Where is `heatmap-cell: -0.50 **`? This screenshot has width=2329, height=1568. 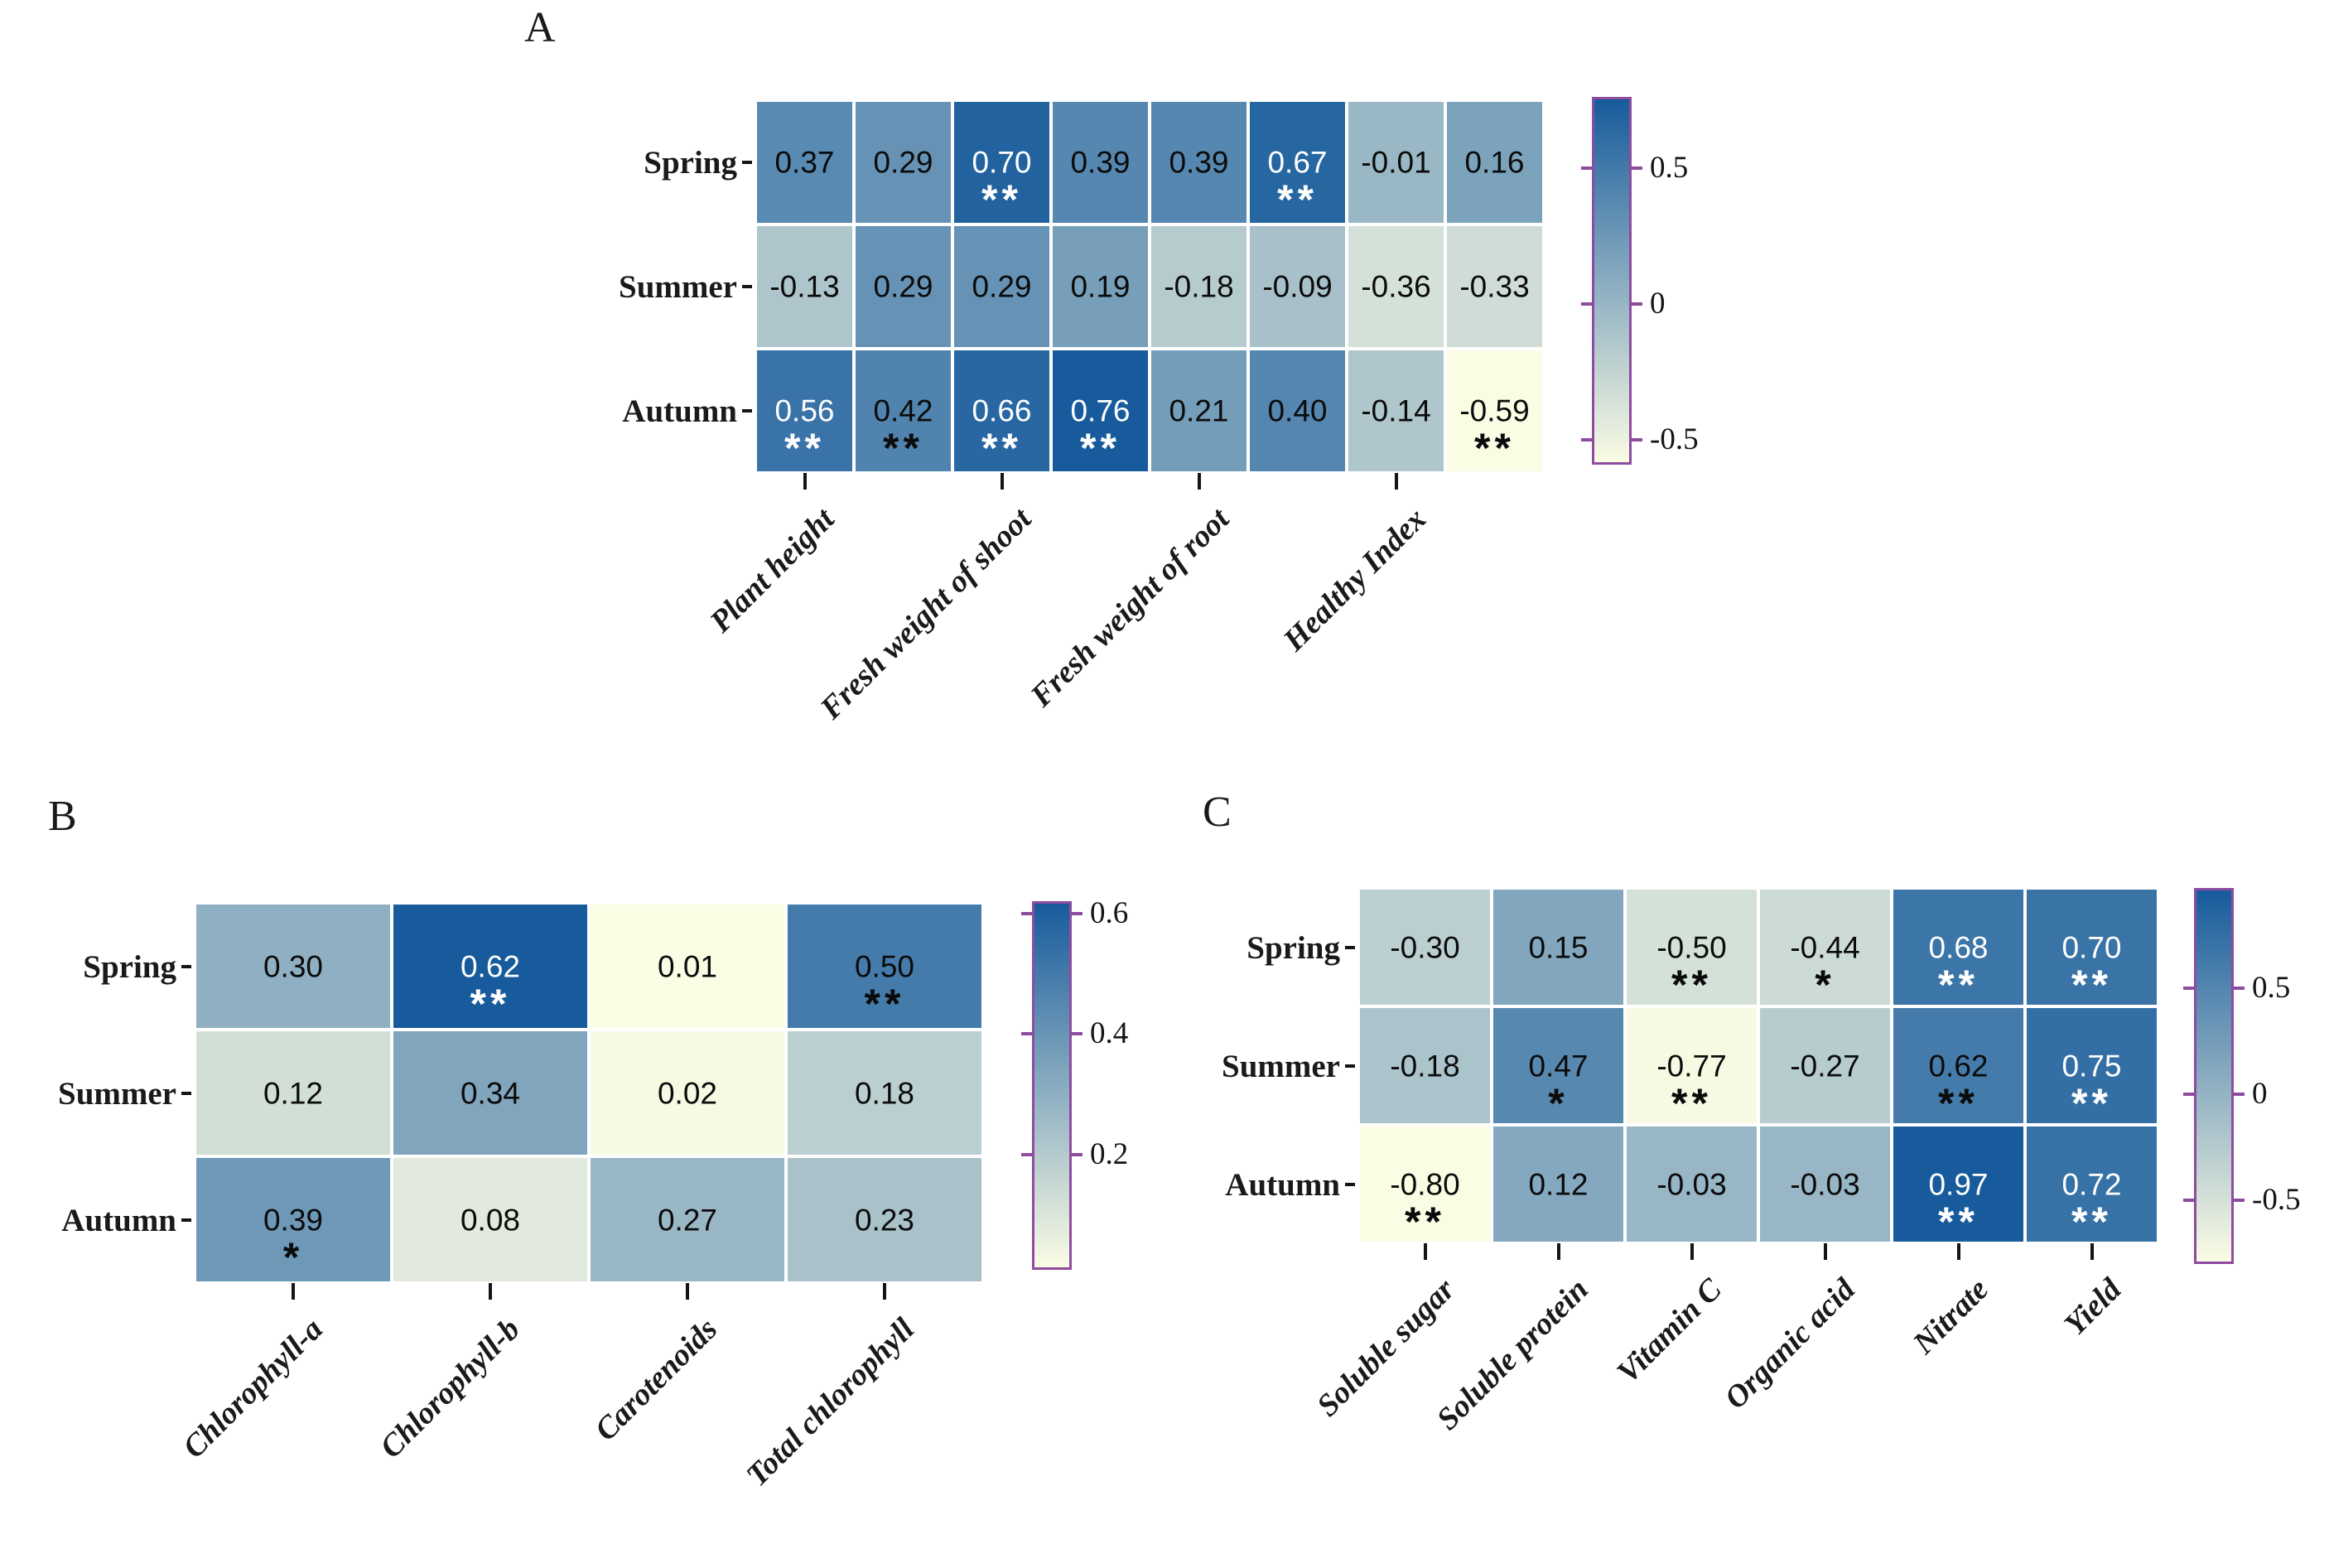
heatmap-cell: -0.50 ** is located at coordinates (1691, 947).